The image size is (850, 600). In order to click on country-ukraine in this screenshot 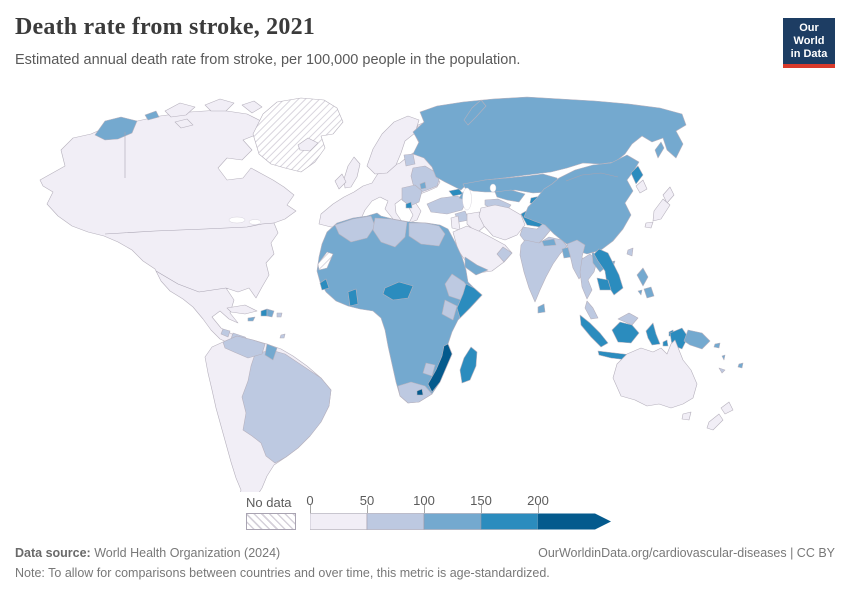, I will do `click(425, 179)`.